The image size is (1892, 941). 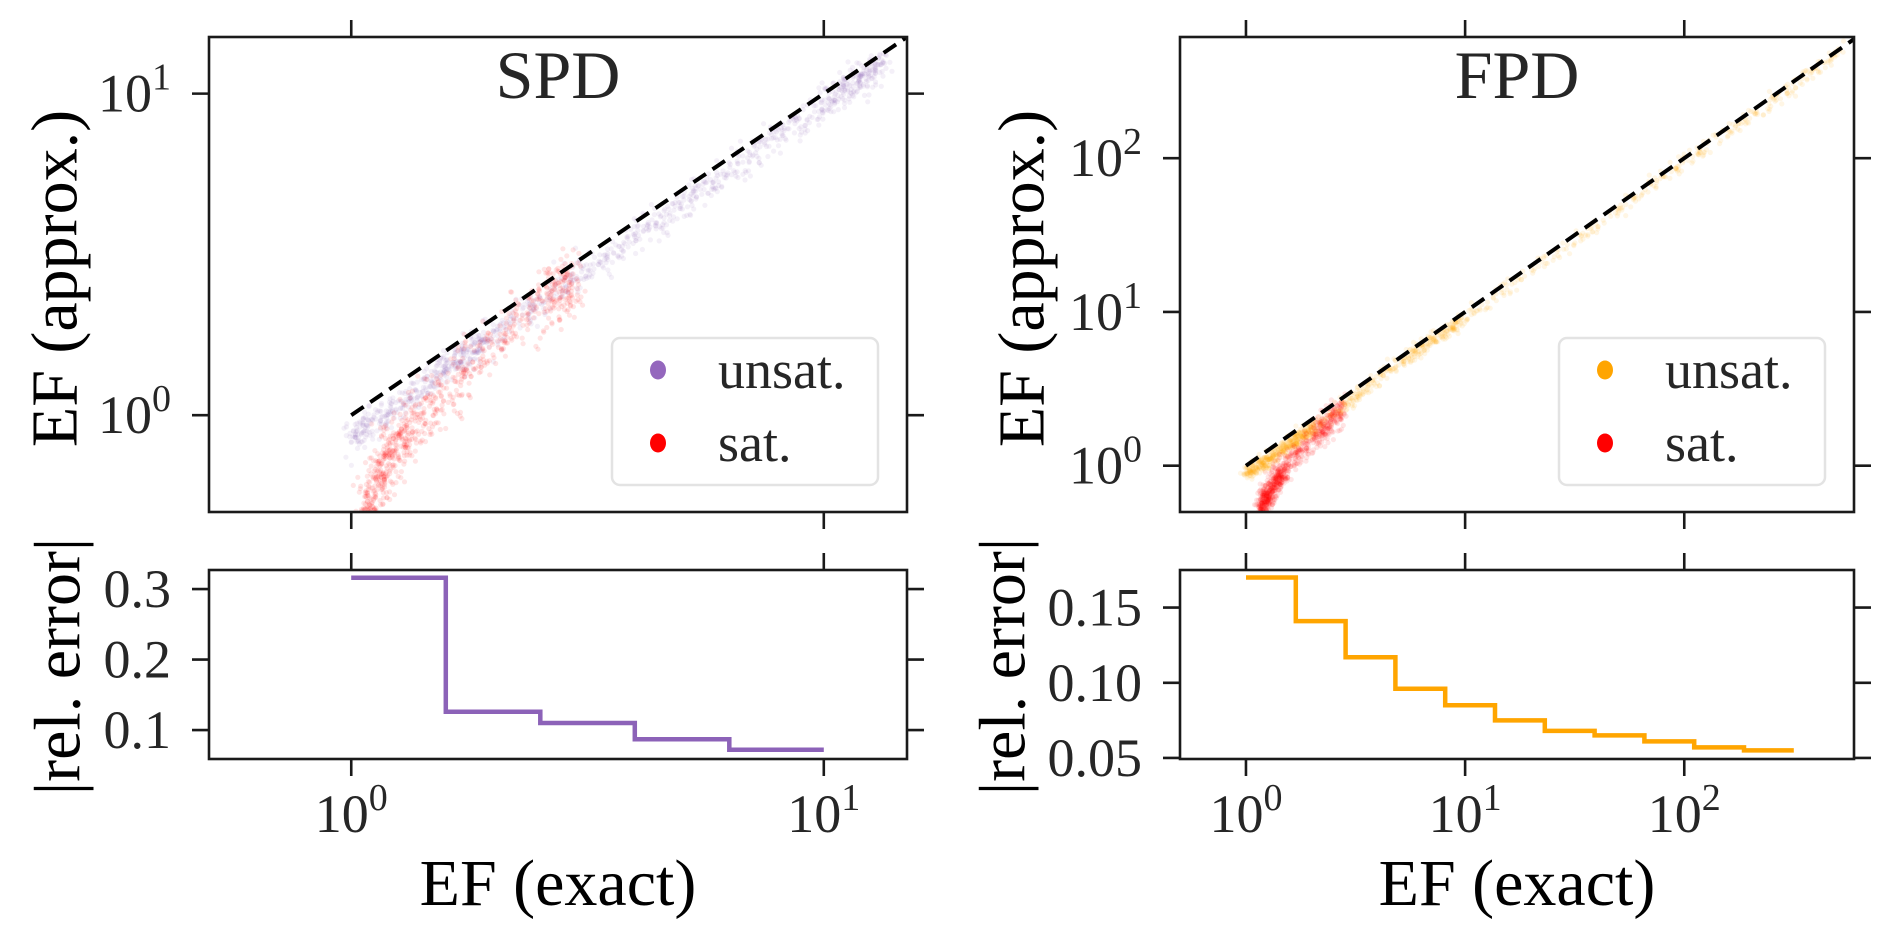 What do you see at coordinates (378, 798) in the screenshot?
I see `x-tick-label-exponent: 0` at bounding box center [378, 798].